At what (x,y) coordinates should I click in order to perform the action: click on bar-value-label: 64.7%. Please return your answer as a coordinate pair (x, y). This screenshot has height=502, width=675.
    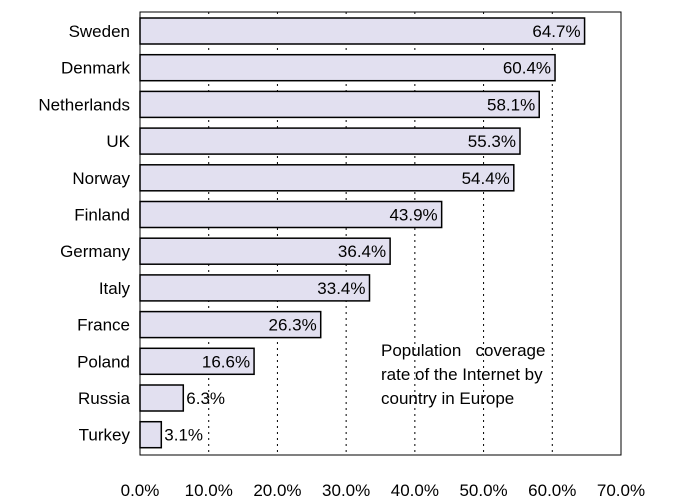
    Looking at the image, I should click on (556, 31).